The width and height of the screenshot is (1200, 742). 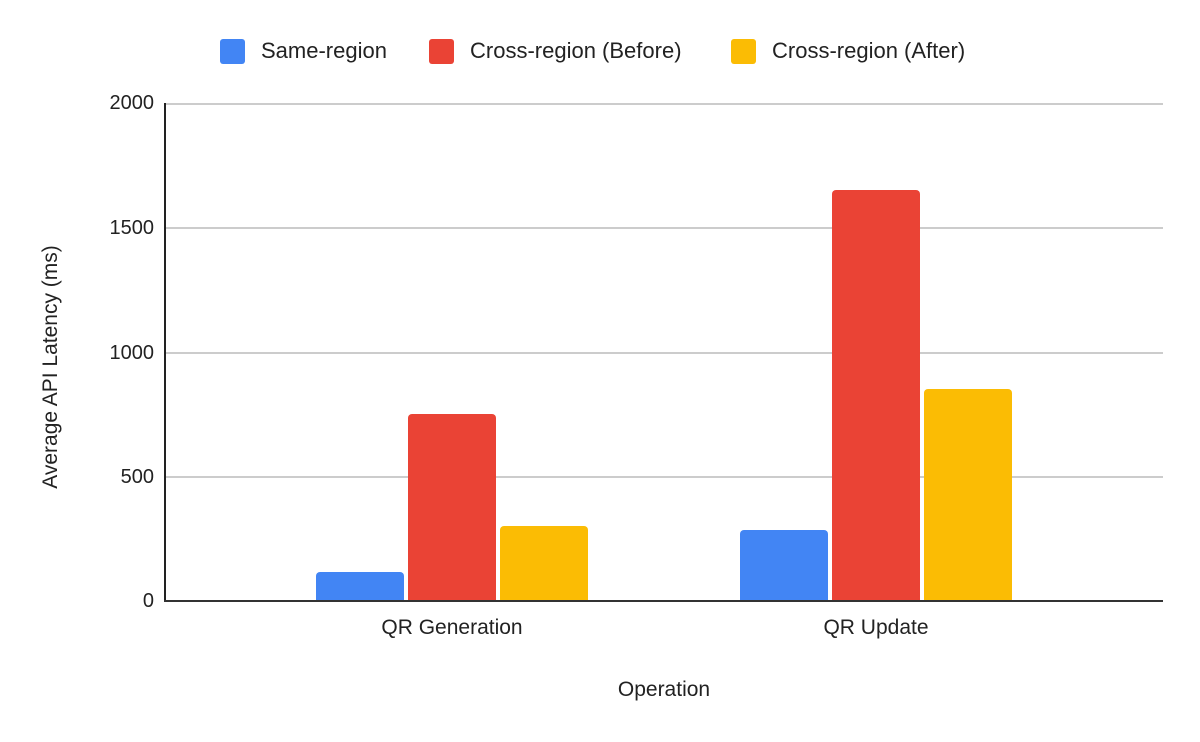 What do you see at coordinates (132, 353) in the screenshot?
I see `y-tick-1000: 1000` at bounding box center [132, 353].